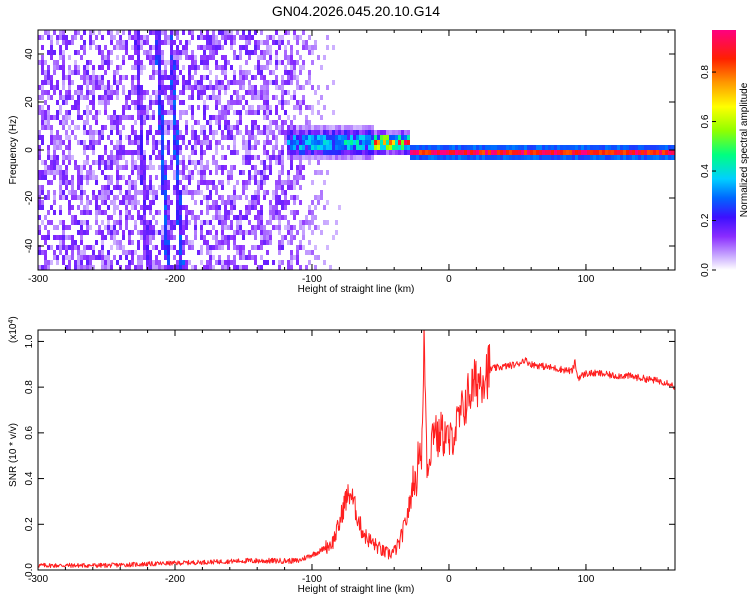 Image resolution: width=750 pixels, height=605 pixels. What do you see at coordinates (356, 289) in the screenshot?
I see `heatmap-x-label: Height of straight line (km)` at bounding box center [356, 289].